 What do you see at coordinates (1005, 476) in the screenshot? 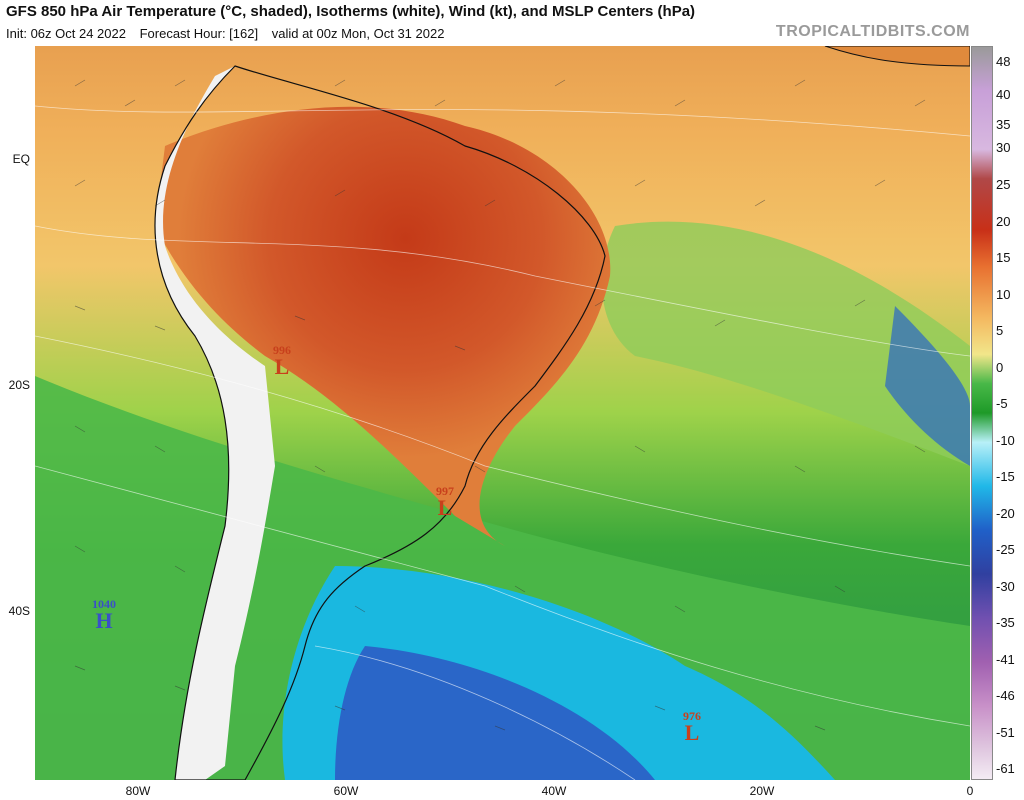
I see `colorbar-label: -15` at bounding box center [1005, 476].